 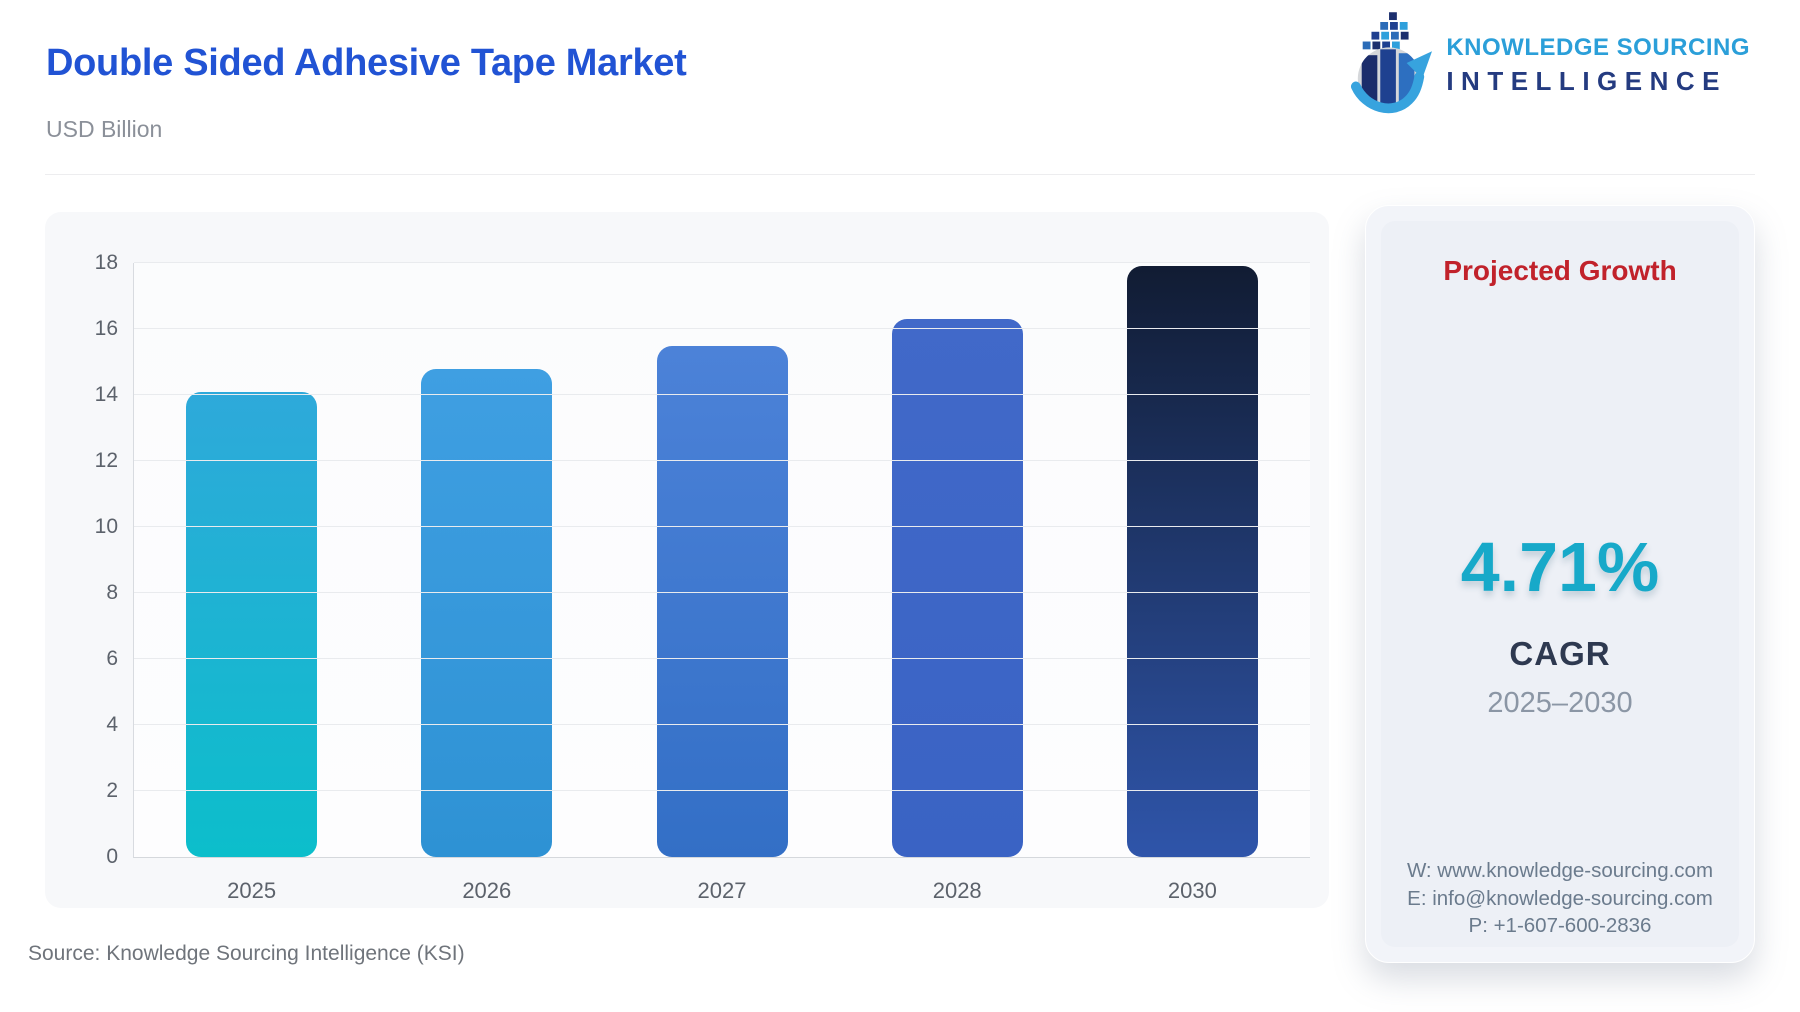 What do you see at coordinates (112, 856) in the screenshot?
I see `y-axis-tick-label: 0` at bounding box center [112, 856].